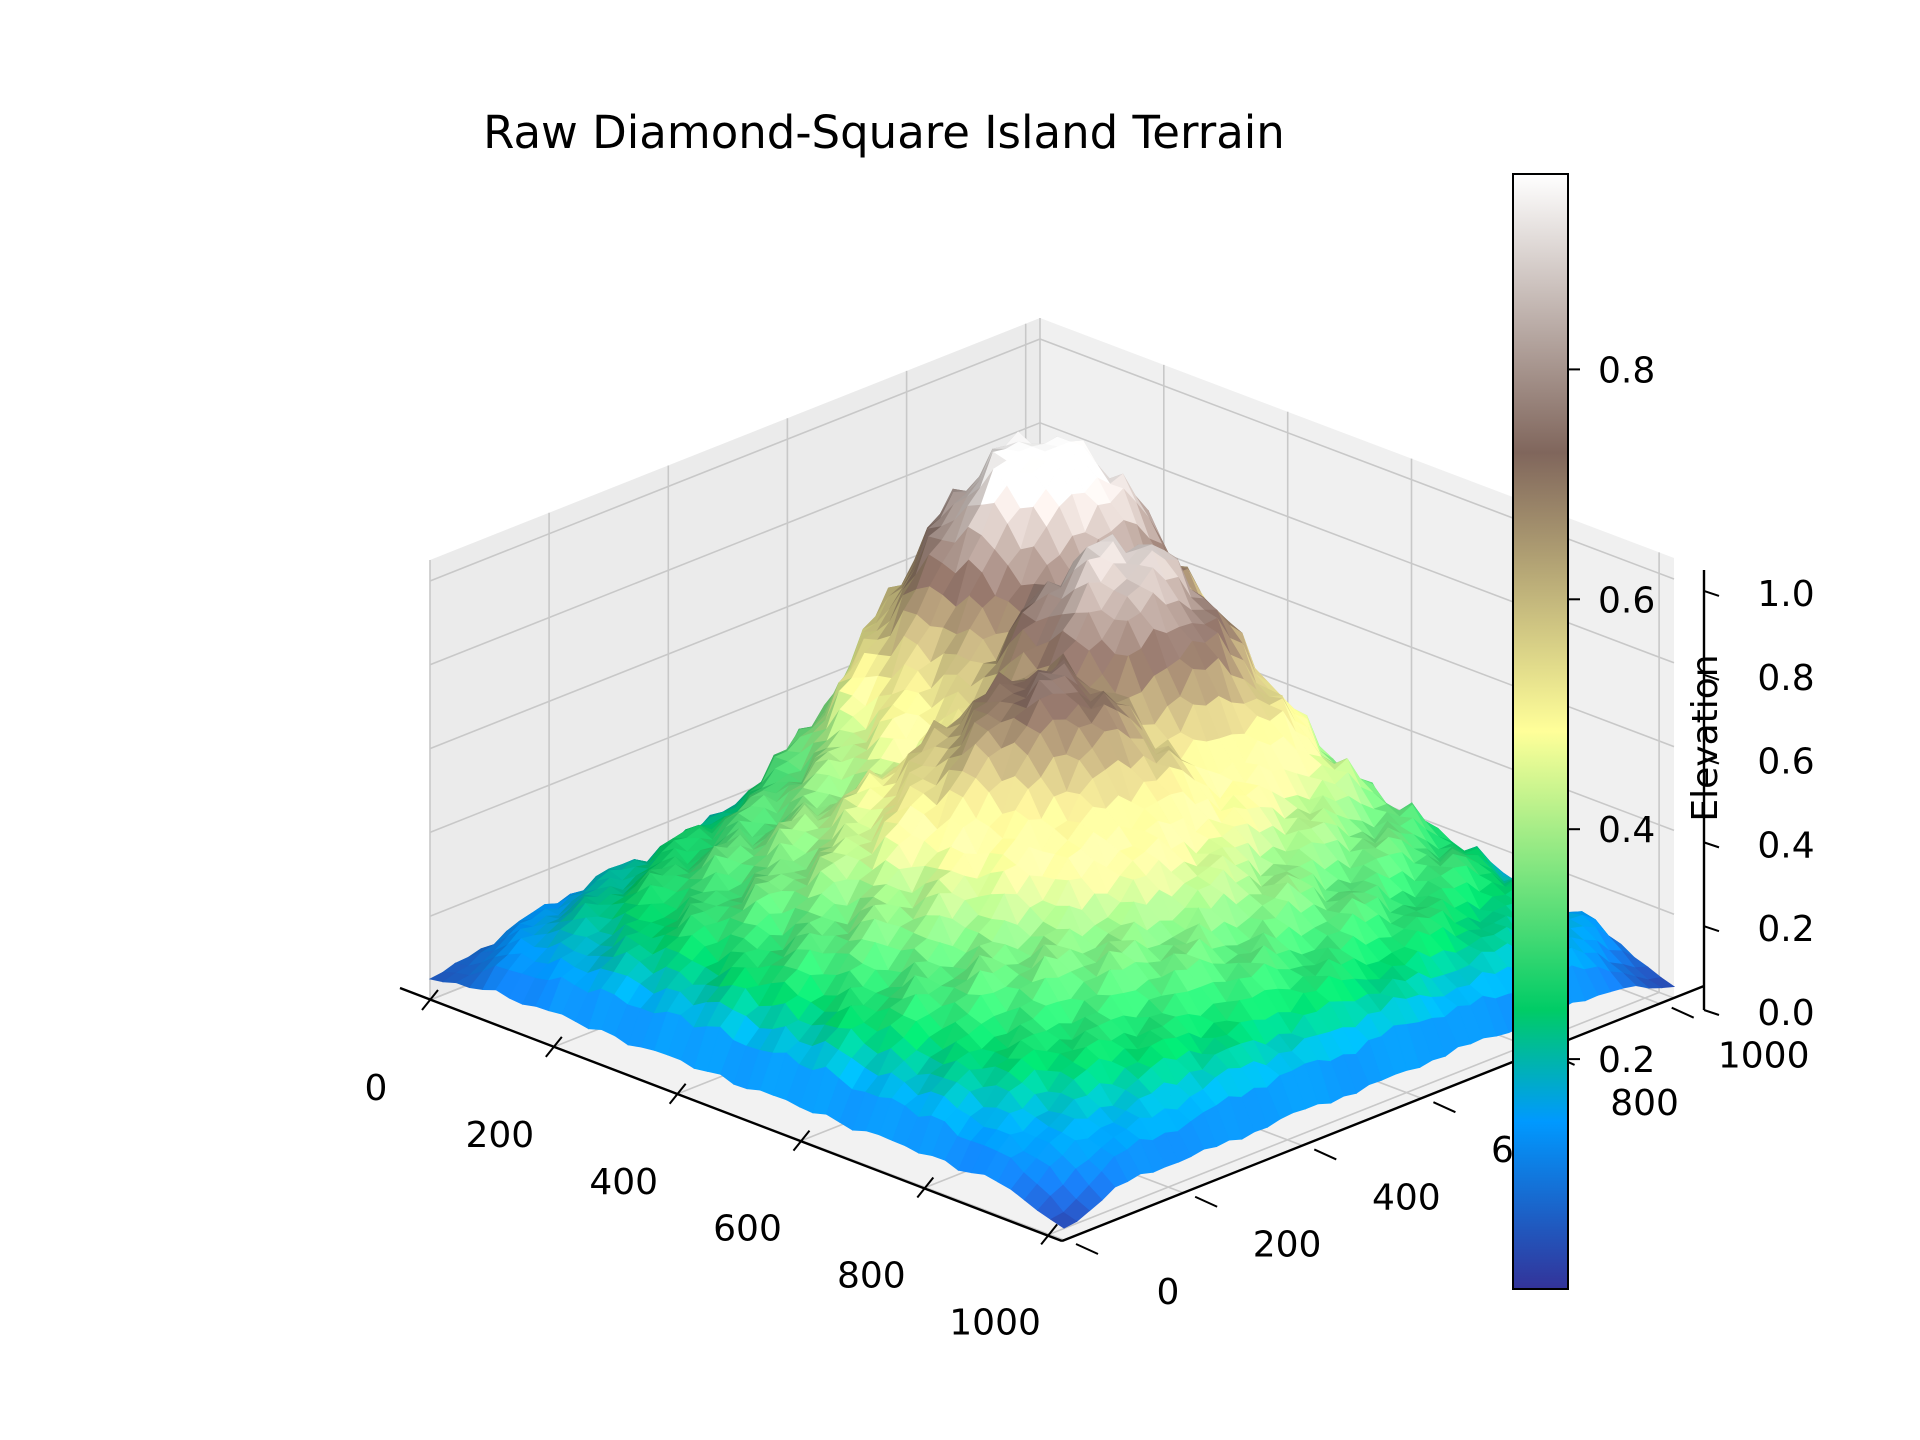 Image resolution: width=1920 pixels, height=1440 pixels. Describe the element at coordinates (1785, 1013) in the screenshot. I see `z-tick-label: 0.0` at that location.